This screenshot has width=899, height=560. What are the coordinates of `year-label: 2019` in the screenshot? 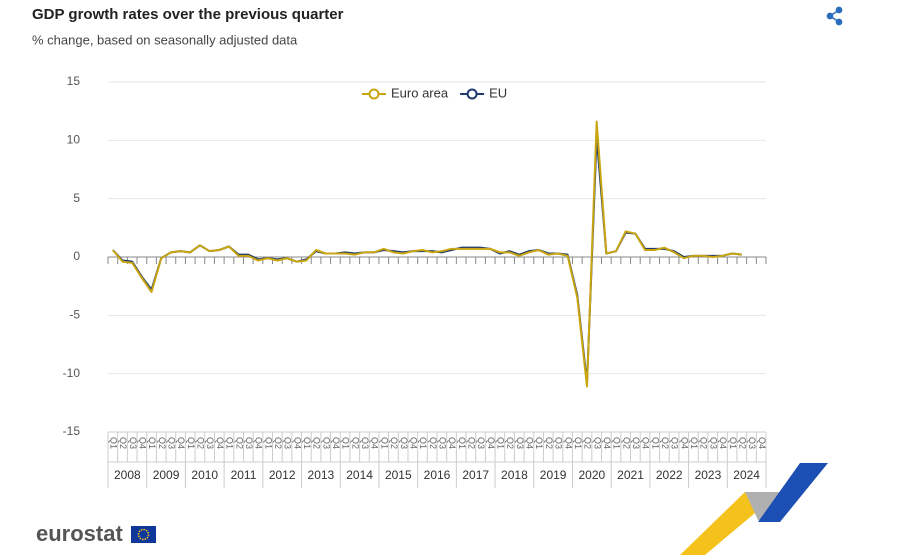 It's located at (553, 475).